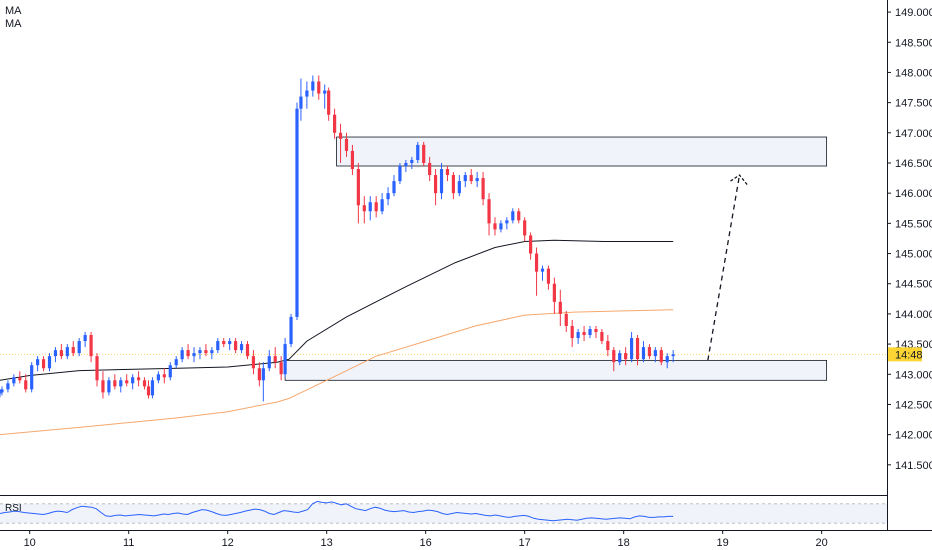 The height and width of the screenshot is (550, 932). What do you see at coordinates (724, 267) in the screenshot?
I see `projection-line` at bounding box center [724, 267].